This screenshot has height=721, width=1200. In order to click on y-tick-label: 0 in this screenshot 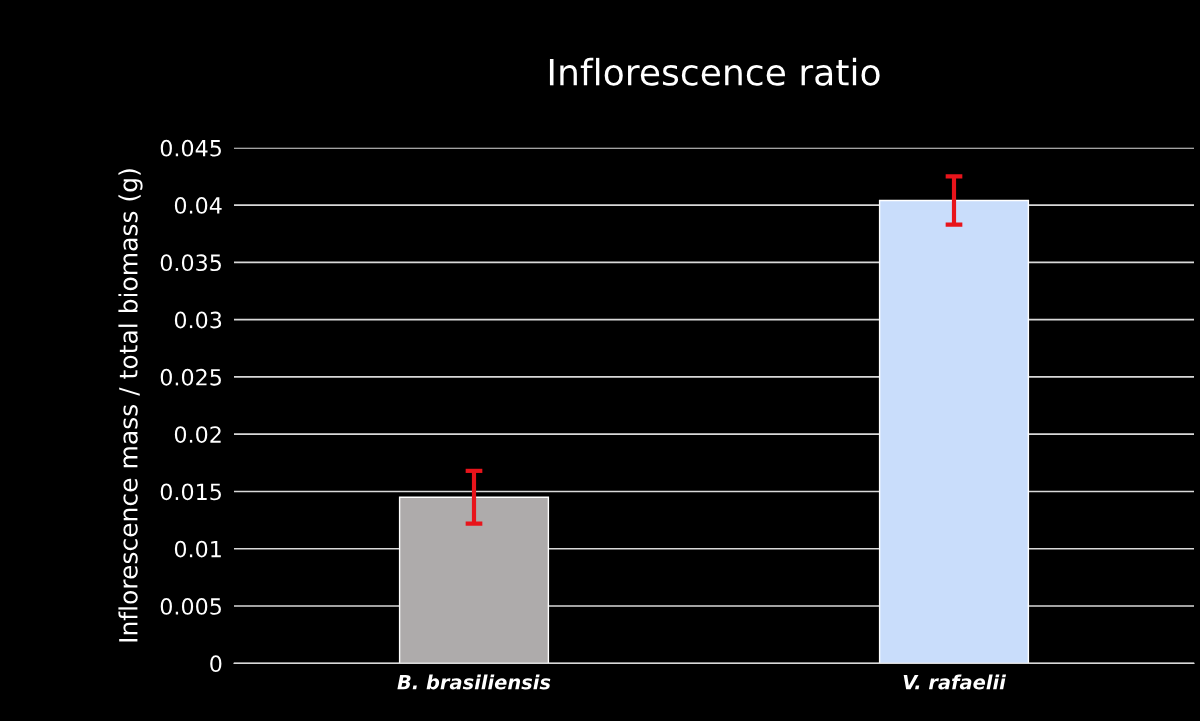, I will do `click(216, 664)`.